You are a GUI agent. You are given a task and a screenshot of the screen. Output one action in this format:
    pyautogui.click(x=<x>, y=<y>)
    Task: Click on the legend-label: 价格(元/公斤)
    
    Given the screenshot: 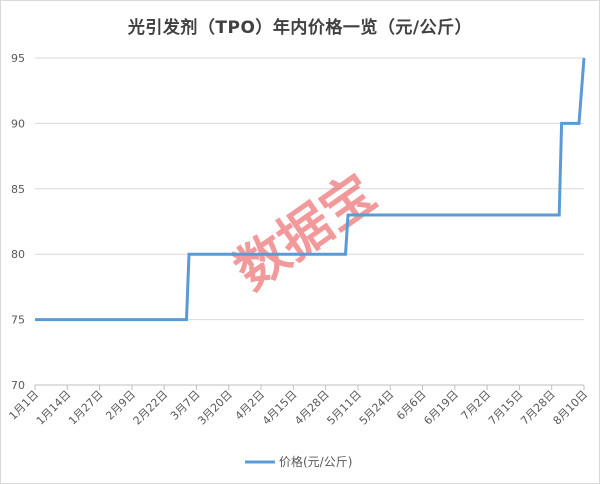 What is the action you would take?
    pyautogui.click(x=315, y=461)
    